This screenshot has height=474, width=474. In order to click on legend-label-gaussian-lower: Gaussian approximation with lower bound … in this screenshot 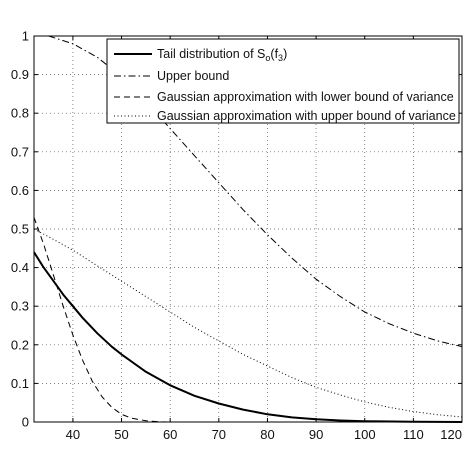, I will do `click(305, 97)`.